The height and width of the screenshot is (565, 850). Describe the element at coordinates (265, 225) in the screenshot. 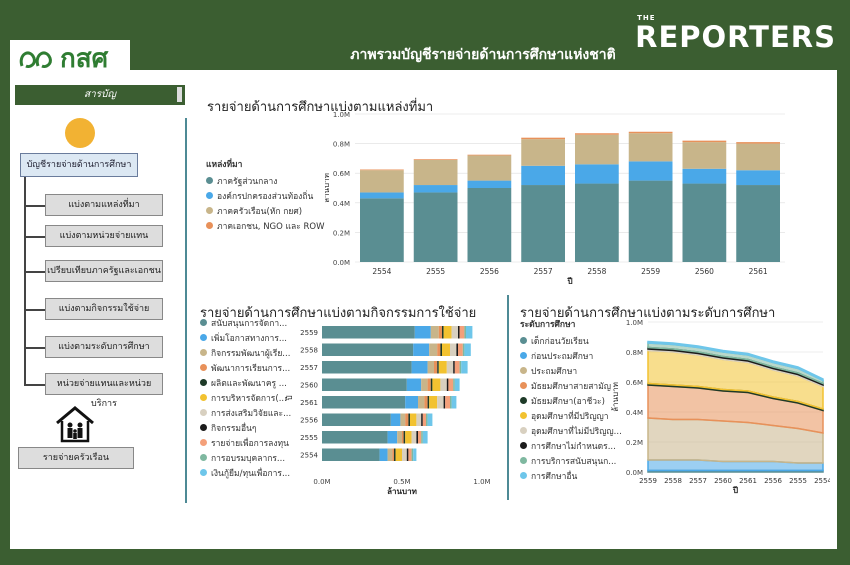

I see `c1-legend-item: ภาคเอกชน, NGO และ ROW` at that location.